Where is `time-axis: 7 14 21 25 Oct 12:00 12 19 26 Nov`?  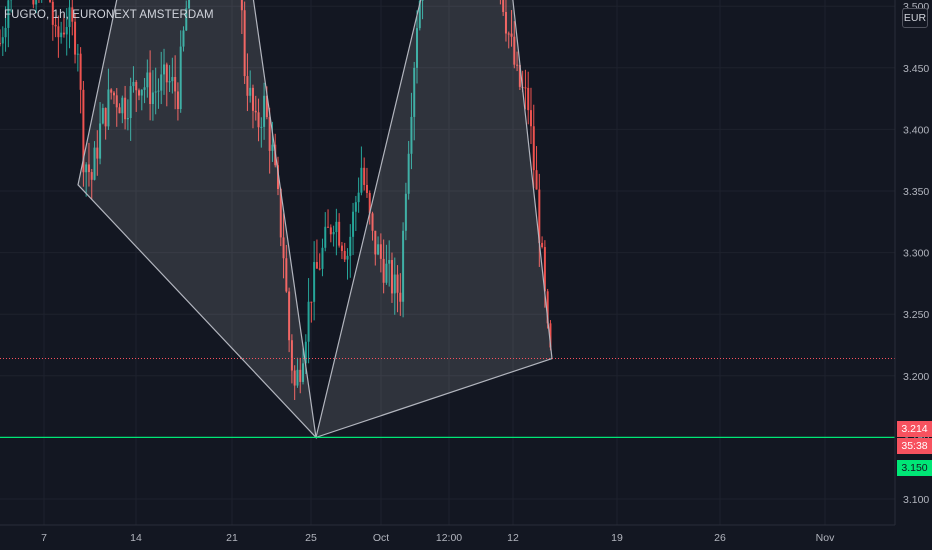 time-axis: 7 14 21 25 Oct 12:00 12 19 26 Nov is located at coordinates (438, 538).